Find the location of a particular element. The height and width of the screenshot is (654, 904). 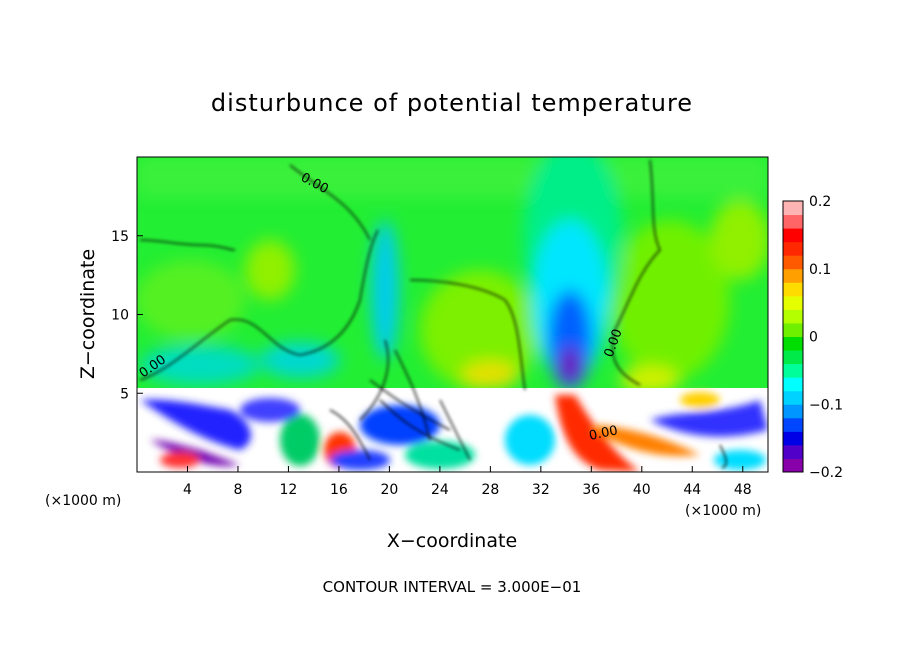

colorbar: 0.2 0.1 0 −0.1 −0.2 is located at coordinates (812, 337).